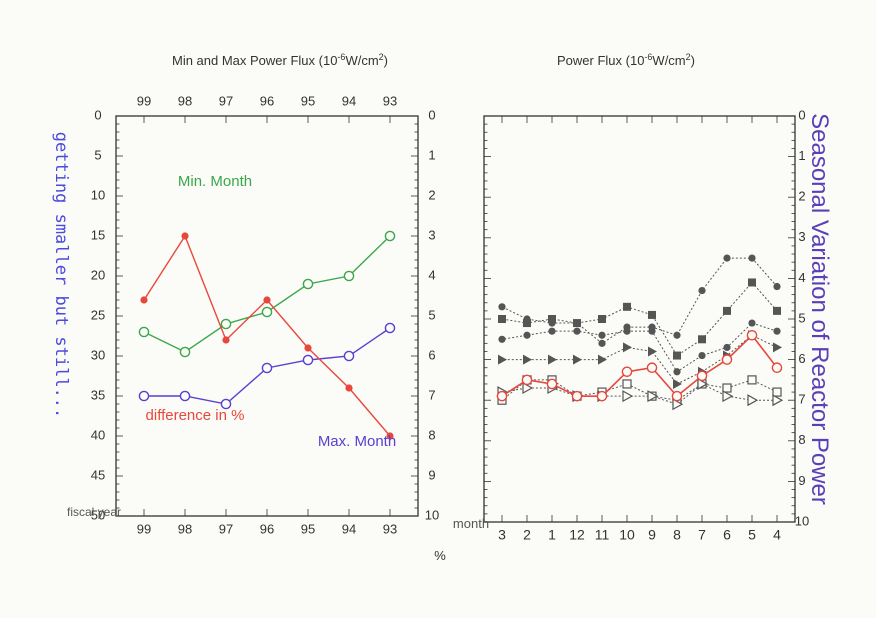 The width and height of the screenshot is (876, 618). I want to click on minmax-right-tick-label: 15, so click(98, 234).